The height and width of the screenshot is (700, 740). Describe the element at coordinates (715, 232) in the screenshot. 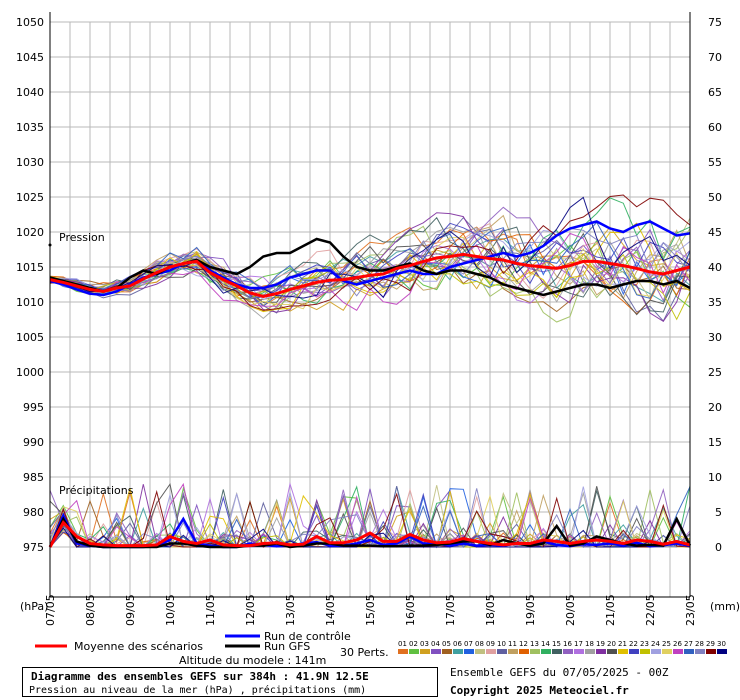

I see `right-tick-label: 45` at that location.